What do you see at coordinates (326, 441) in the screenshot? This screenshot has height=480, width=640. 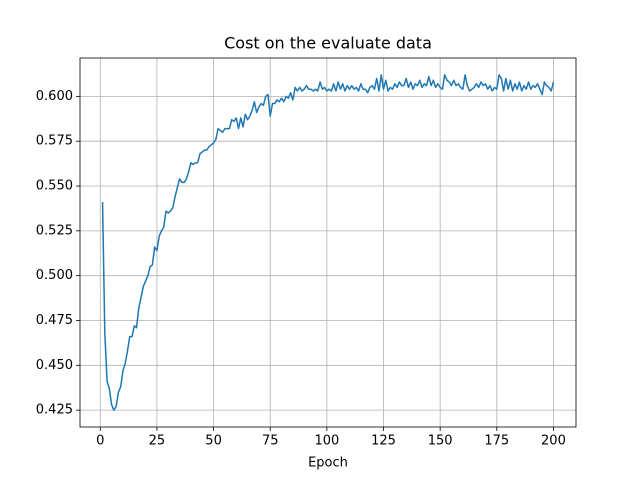 I see `x-tick-label: 100` at bounding box center [326, 441].